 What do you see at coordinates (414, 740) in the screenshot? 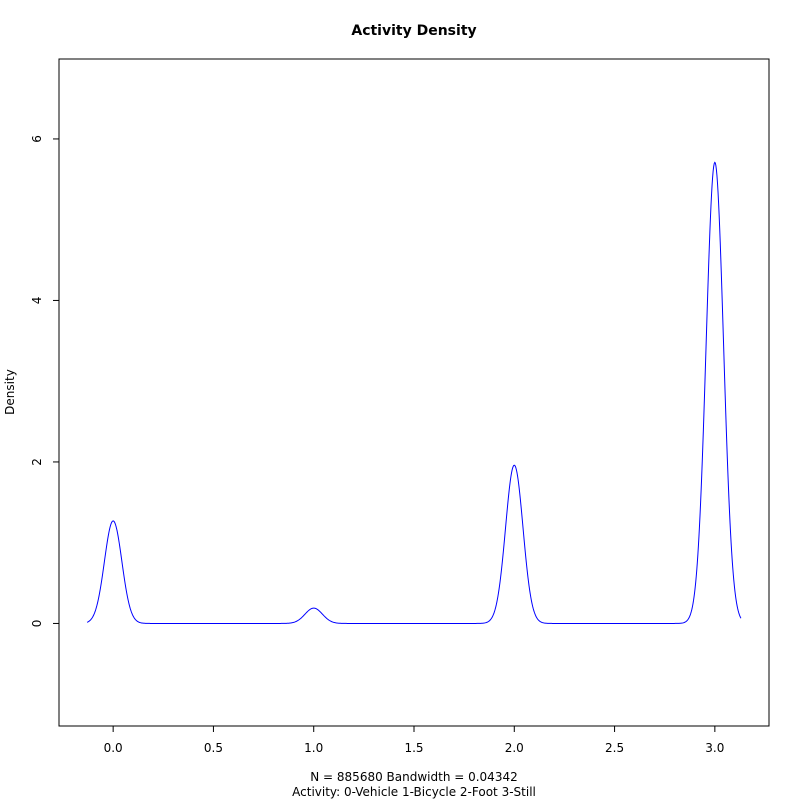
I see `x-axis: 0.0 0.5 1.0 1.5 2.0 2.5 3.0` at bounding box center [414, 740].